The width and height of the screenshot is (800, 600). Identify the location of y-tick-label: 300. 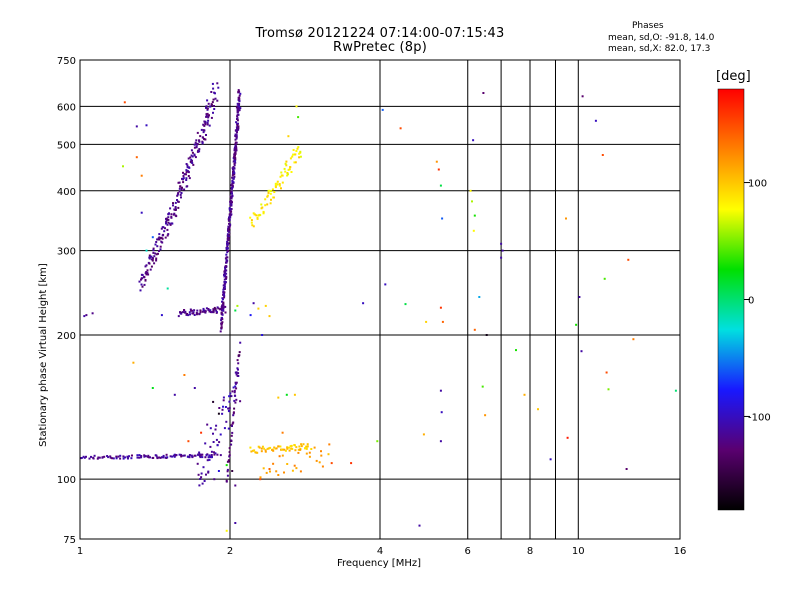
(66, 252).